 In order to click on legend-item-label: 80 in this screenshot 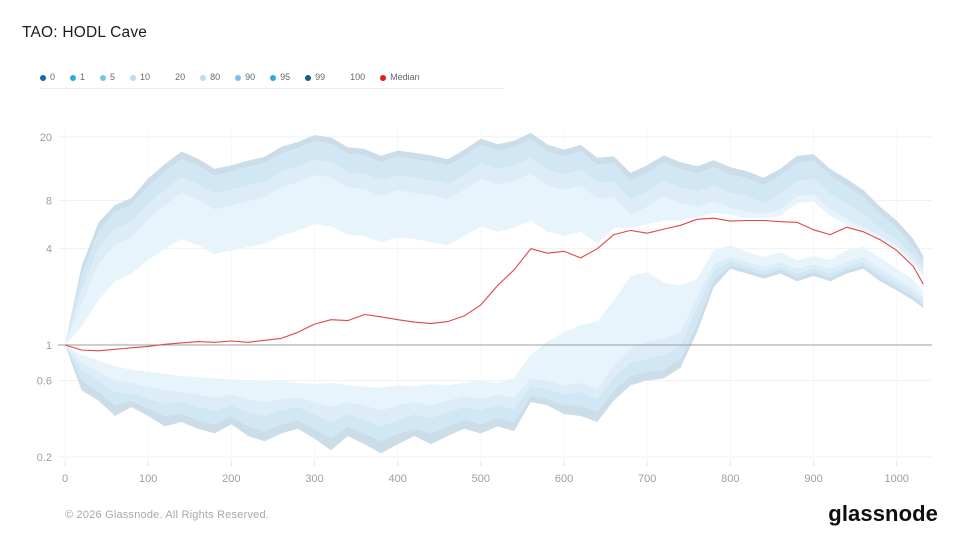, I will do `click(215, 77)`.